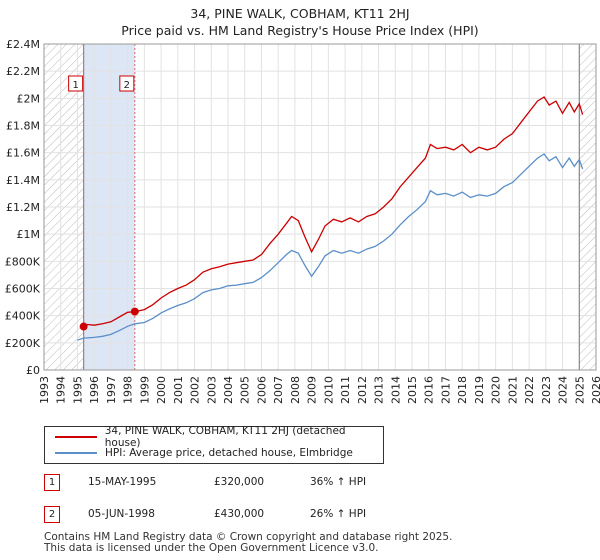 This screenshot has width=600, height=560. What do you see at coordinates (462, 390) in the screenshot?
I see `x-tick-label: 2018` at bounding box center [462, 390].